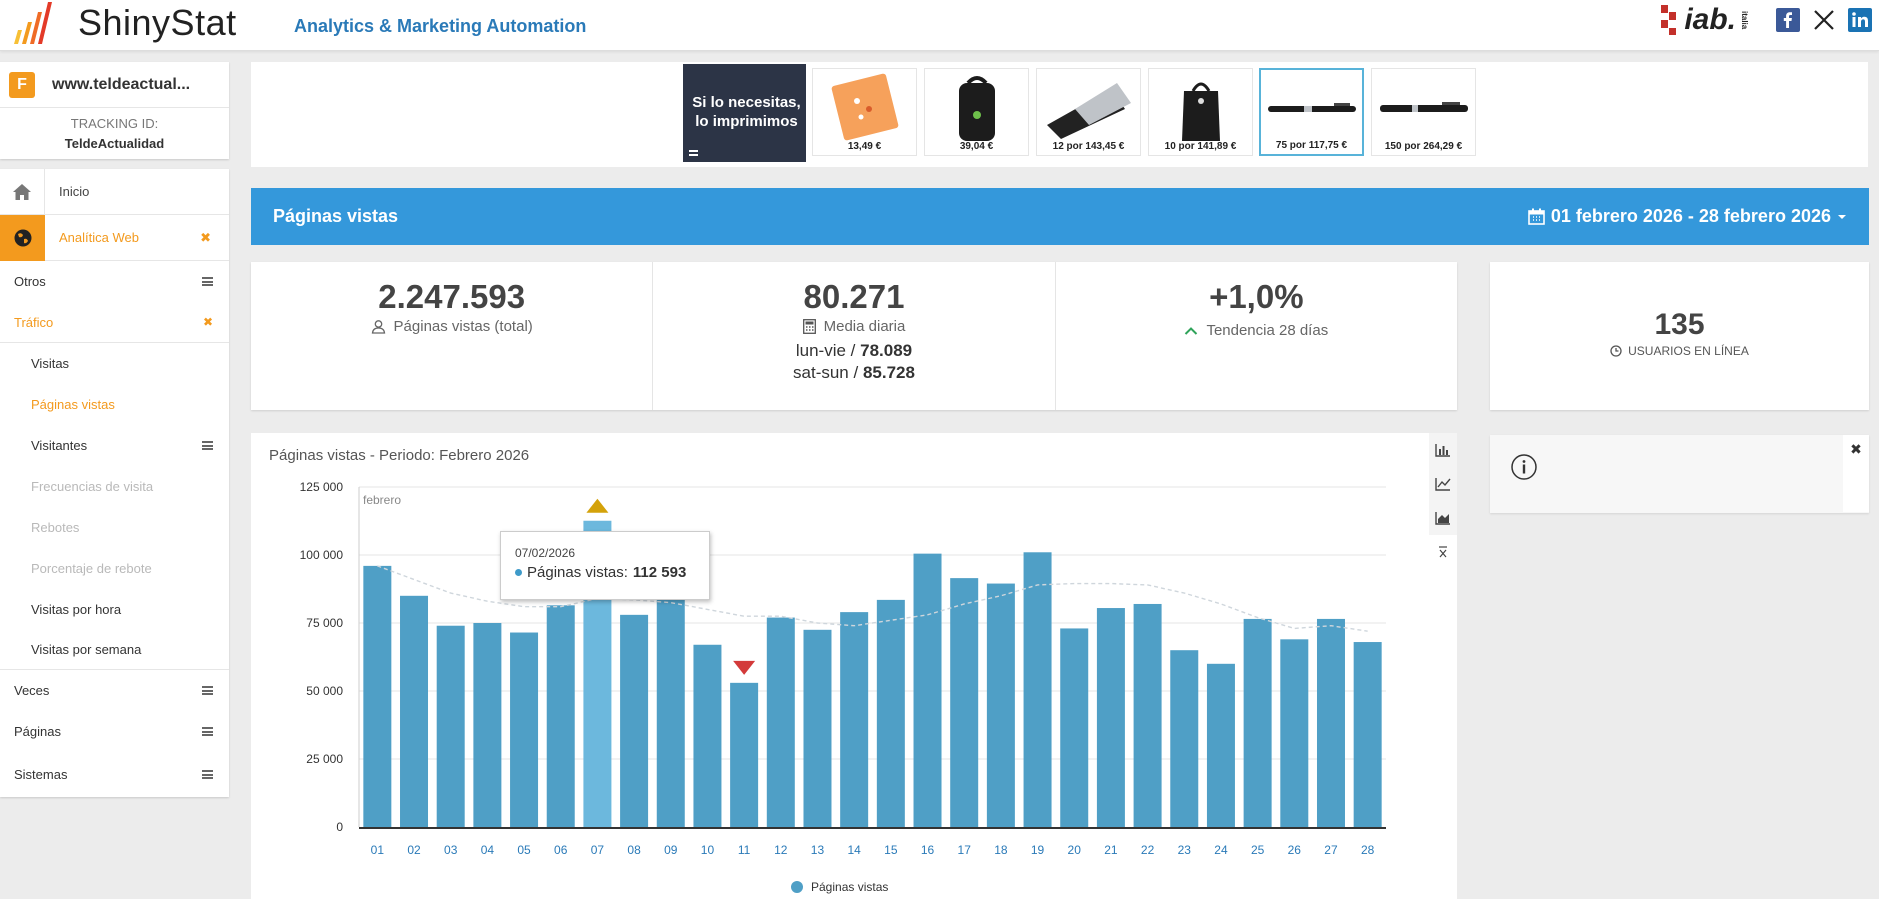 The image size is (1879, 899). What do you see at coordinates (114, 143) in the screenshot?
I see `tracking-id-value: TeldeActualidad` at bounding box center [114, 143].